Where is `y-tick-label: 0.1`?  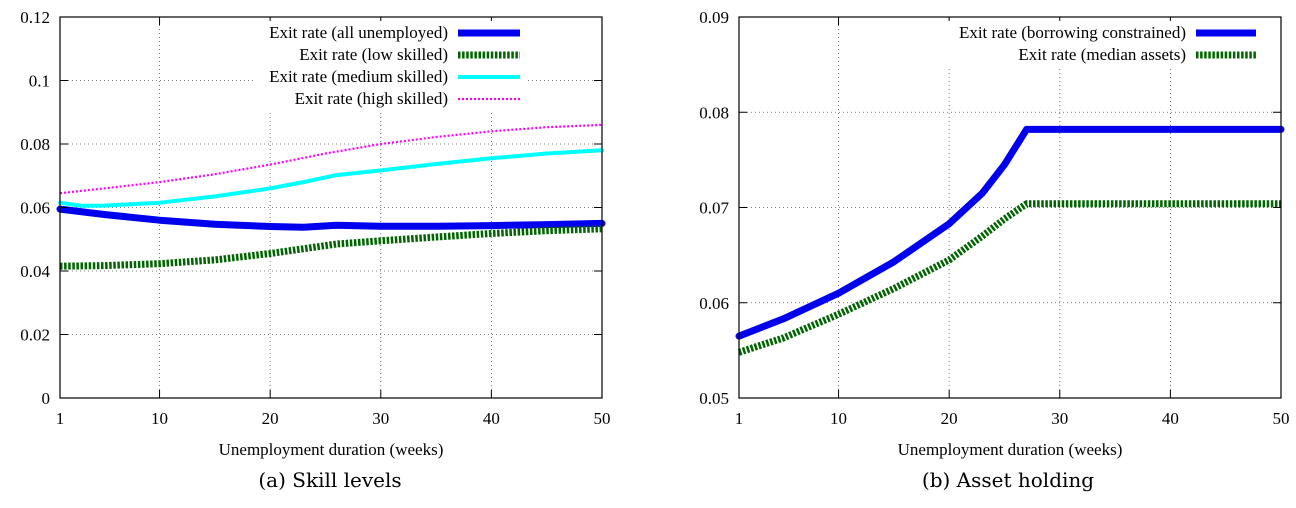
y-tick-label: 0.1 is located at coordinates (39, 81).